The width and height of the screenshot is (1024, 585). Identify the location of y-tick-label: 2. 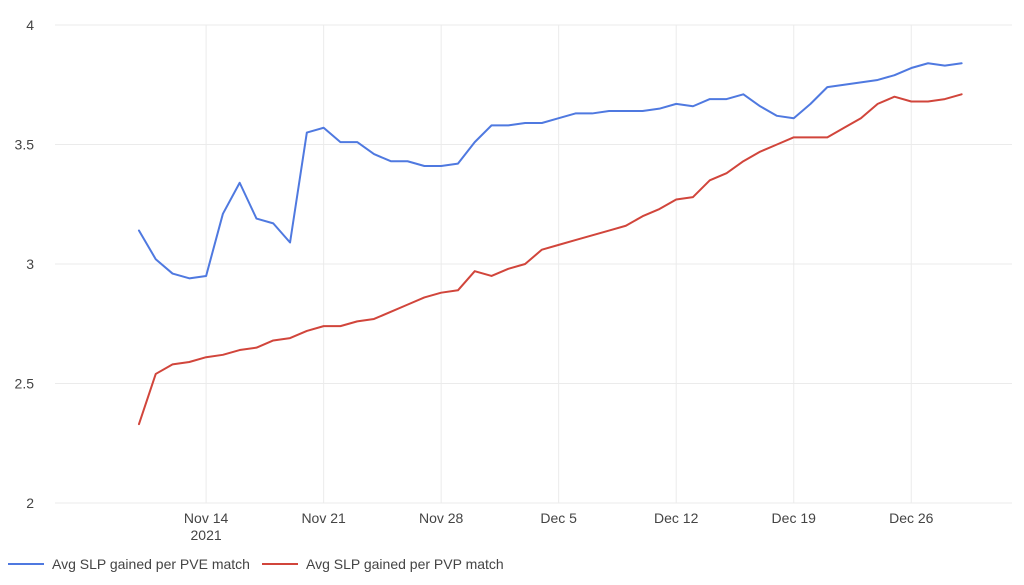
(30, 503).